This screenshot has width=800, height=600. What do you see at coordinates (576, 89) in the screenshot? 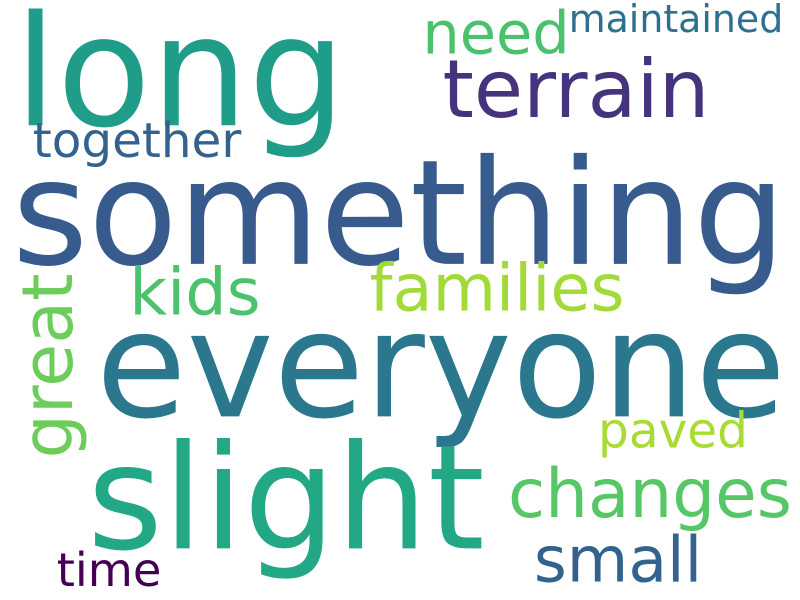
I see `word-terrain: terrain` at bounding box center [576, 89].